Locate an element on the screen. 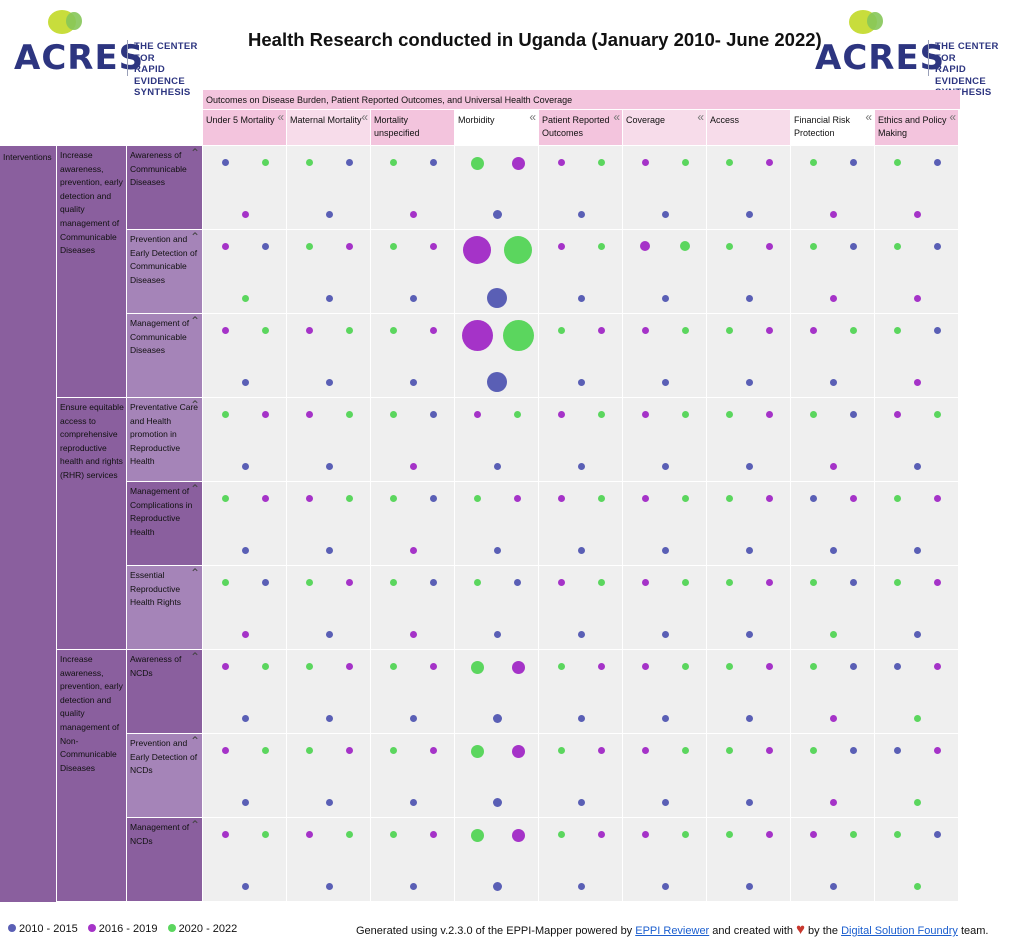  column-header: Financial Risk Protection « is located at coordinates (832, 127).